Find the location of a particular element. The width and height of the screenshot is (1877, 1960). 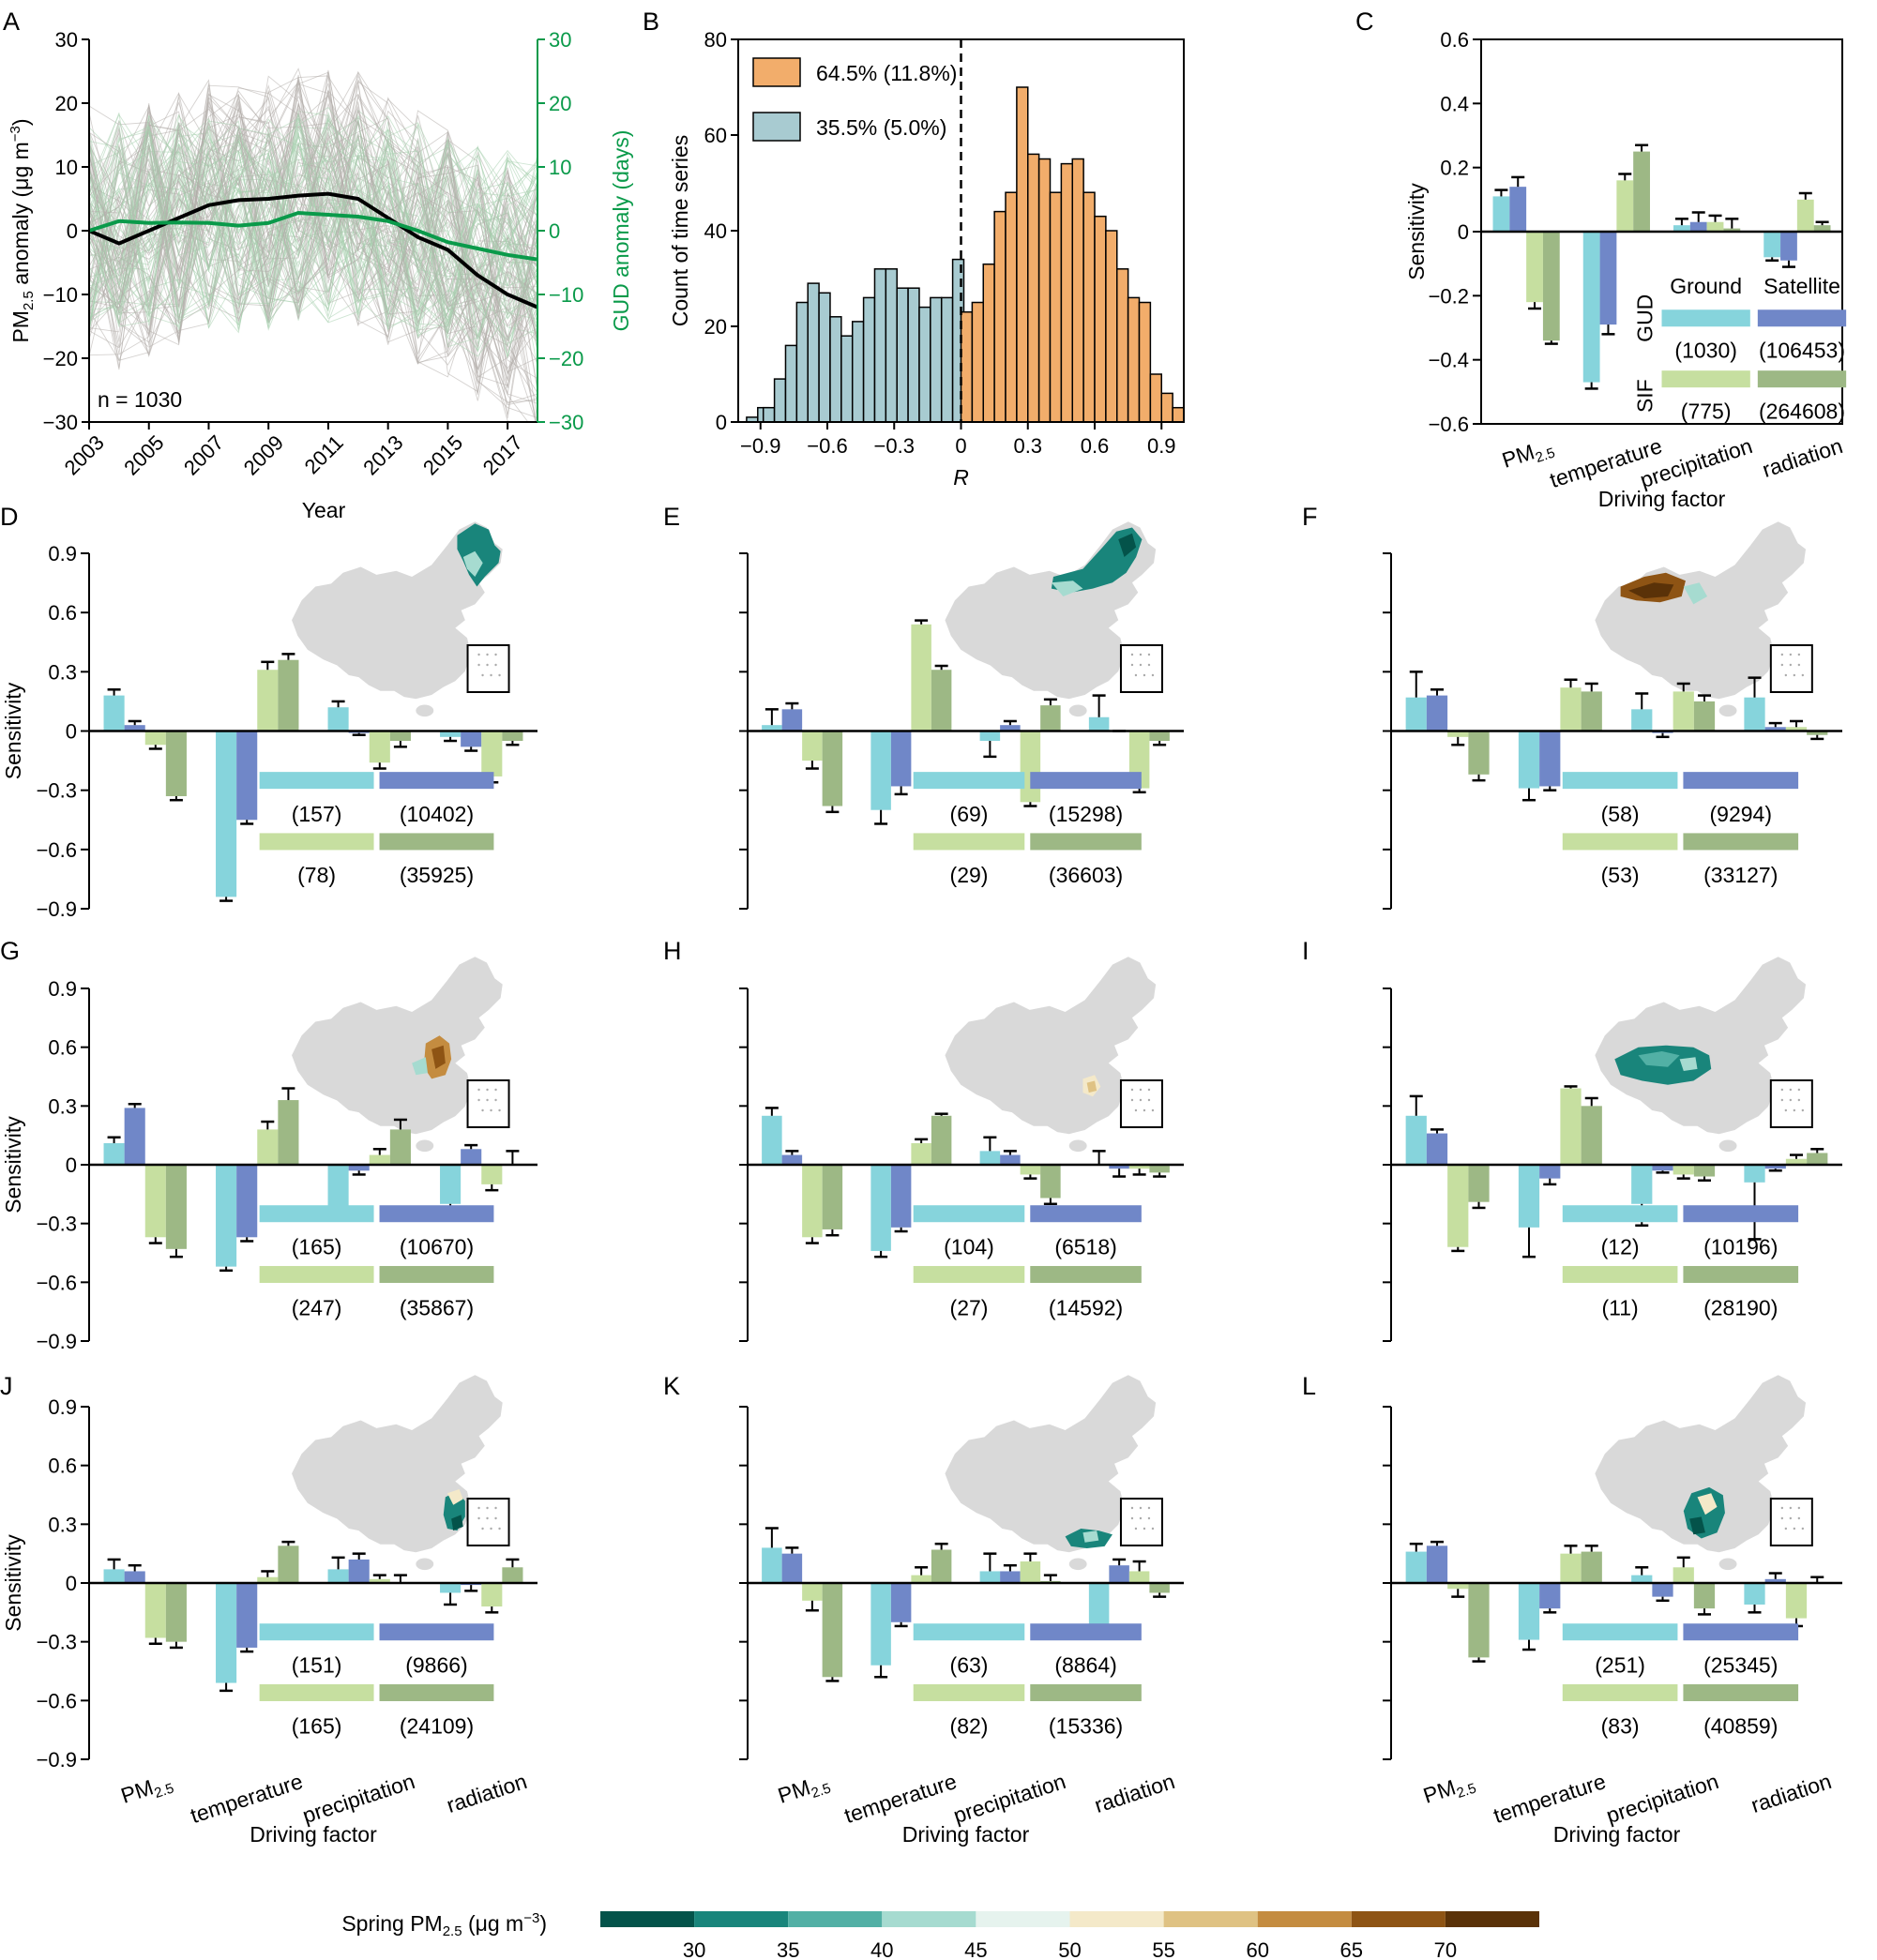

sample-count: (15336) is located at coordinates (1086, 1725).